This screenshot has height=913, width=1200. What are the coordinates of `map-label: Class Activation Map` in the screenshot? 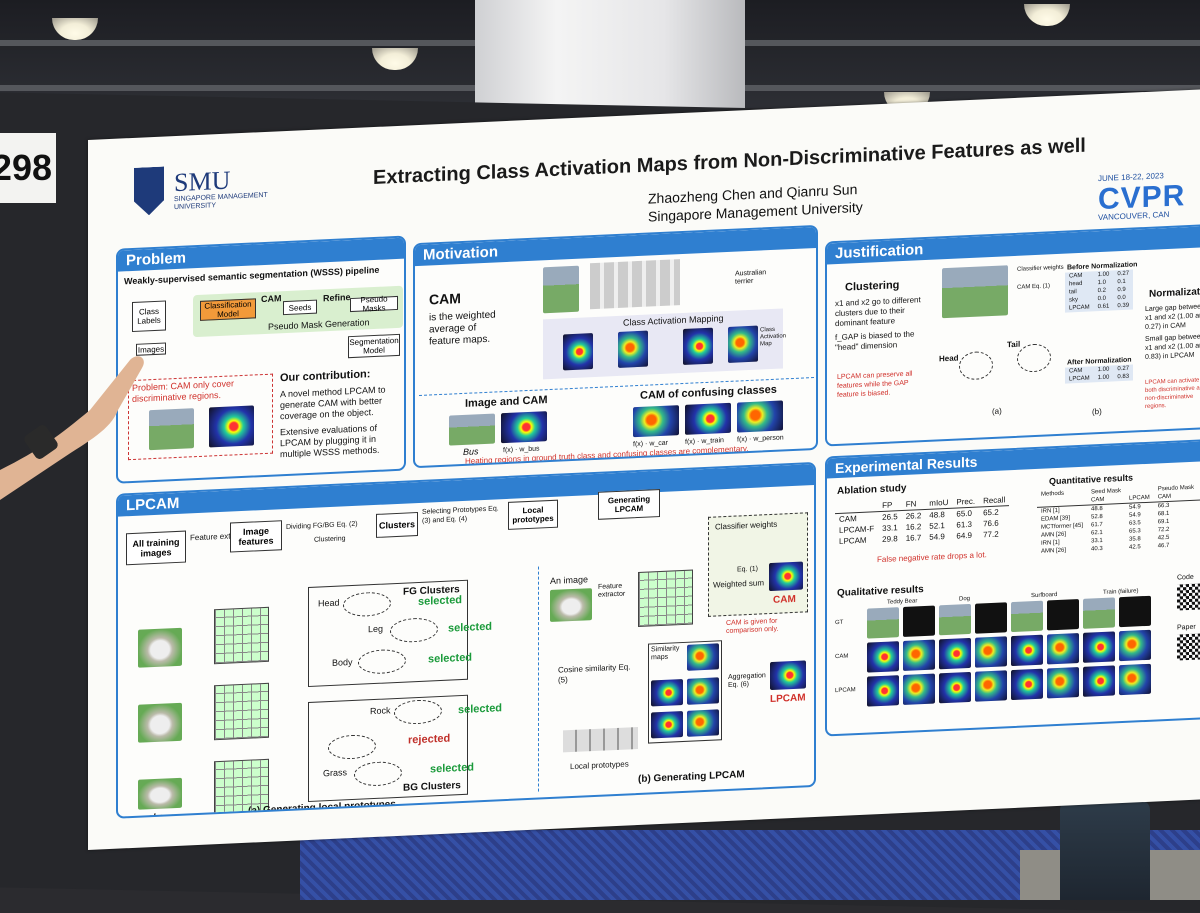 It's located at (773, 337).